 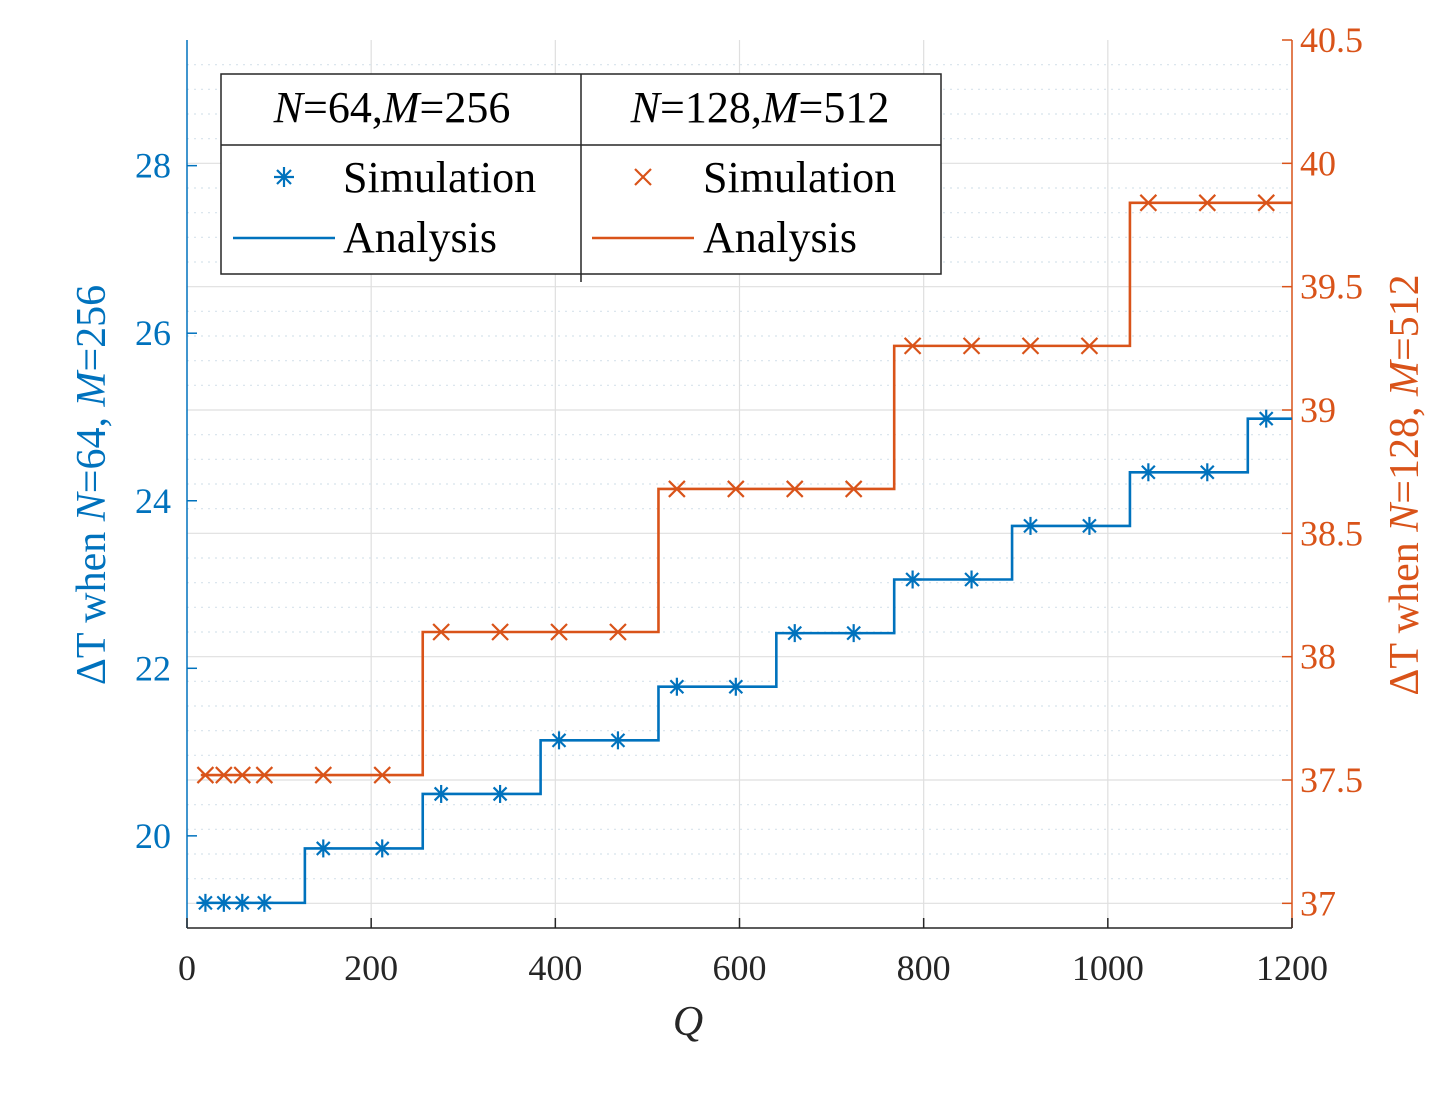 What do you see at coordinates (643, 177) in the screenshot?
I see `legend-col2-sim-marker` at bounding box center [643, 177].